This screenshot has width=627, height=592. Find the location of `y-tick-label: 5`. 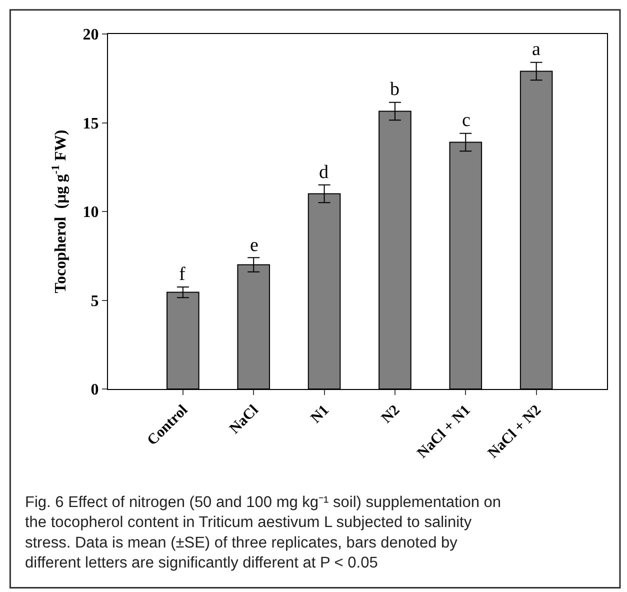

y-tick-label: 5 is located at coordinates (94, 301).